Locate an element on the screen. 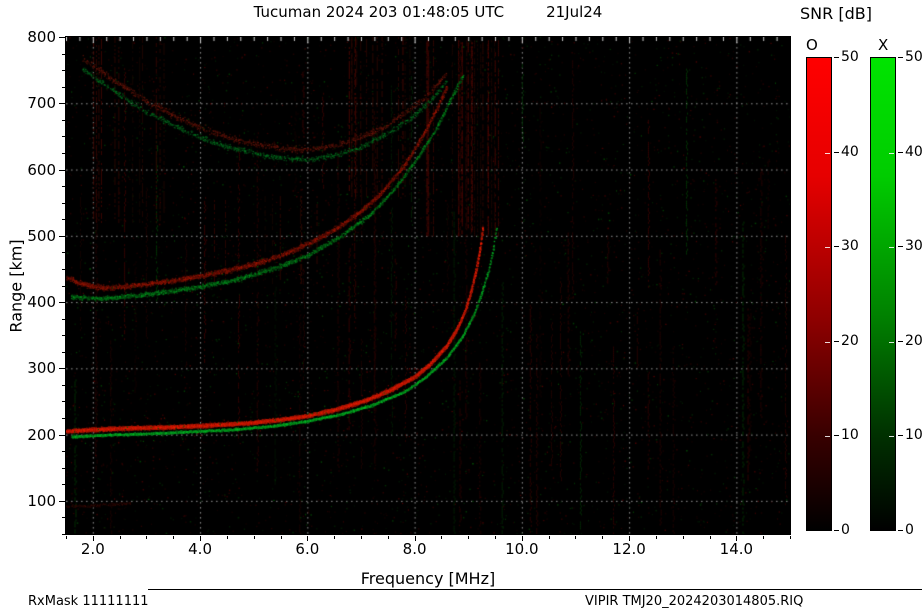 The height and width of the screenshot is (614, 922). plot-title-row: Tucuman 2024 203 01:48:05 UTC 21Jul24 is located at coordinates (428, 12).